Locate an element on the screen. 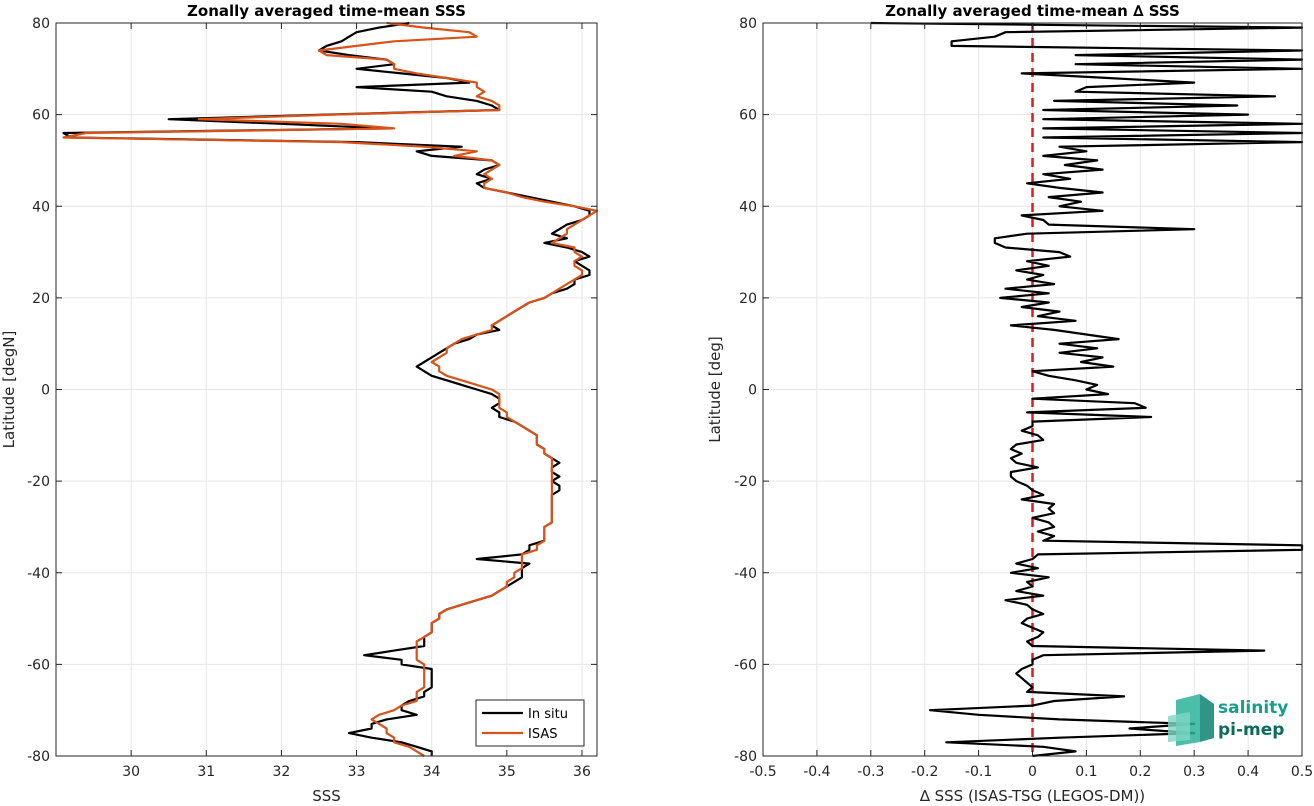 This screenshot has height=806, width=1314. left-chart-title: Zonally averaged time-mean SSS is located at coordinates (326, 11).